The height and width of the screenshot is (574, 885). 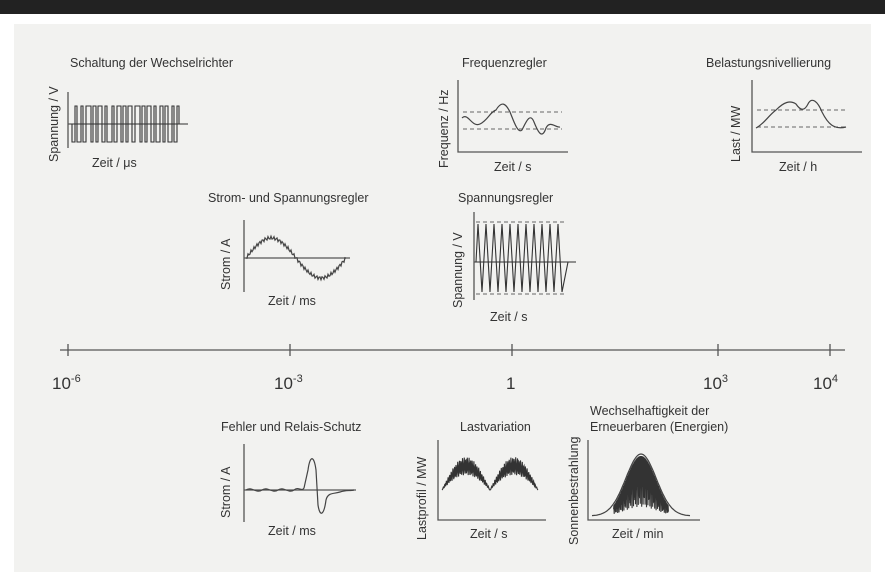 What do you see at coordinates (637, 534) in the screenshot?
I see `x-axis-label: Zeit / min` at bounding box center [637, 534].